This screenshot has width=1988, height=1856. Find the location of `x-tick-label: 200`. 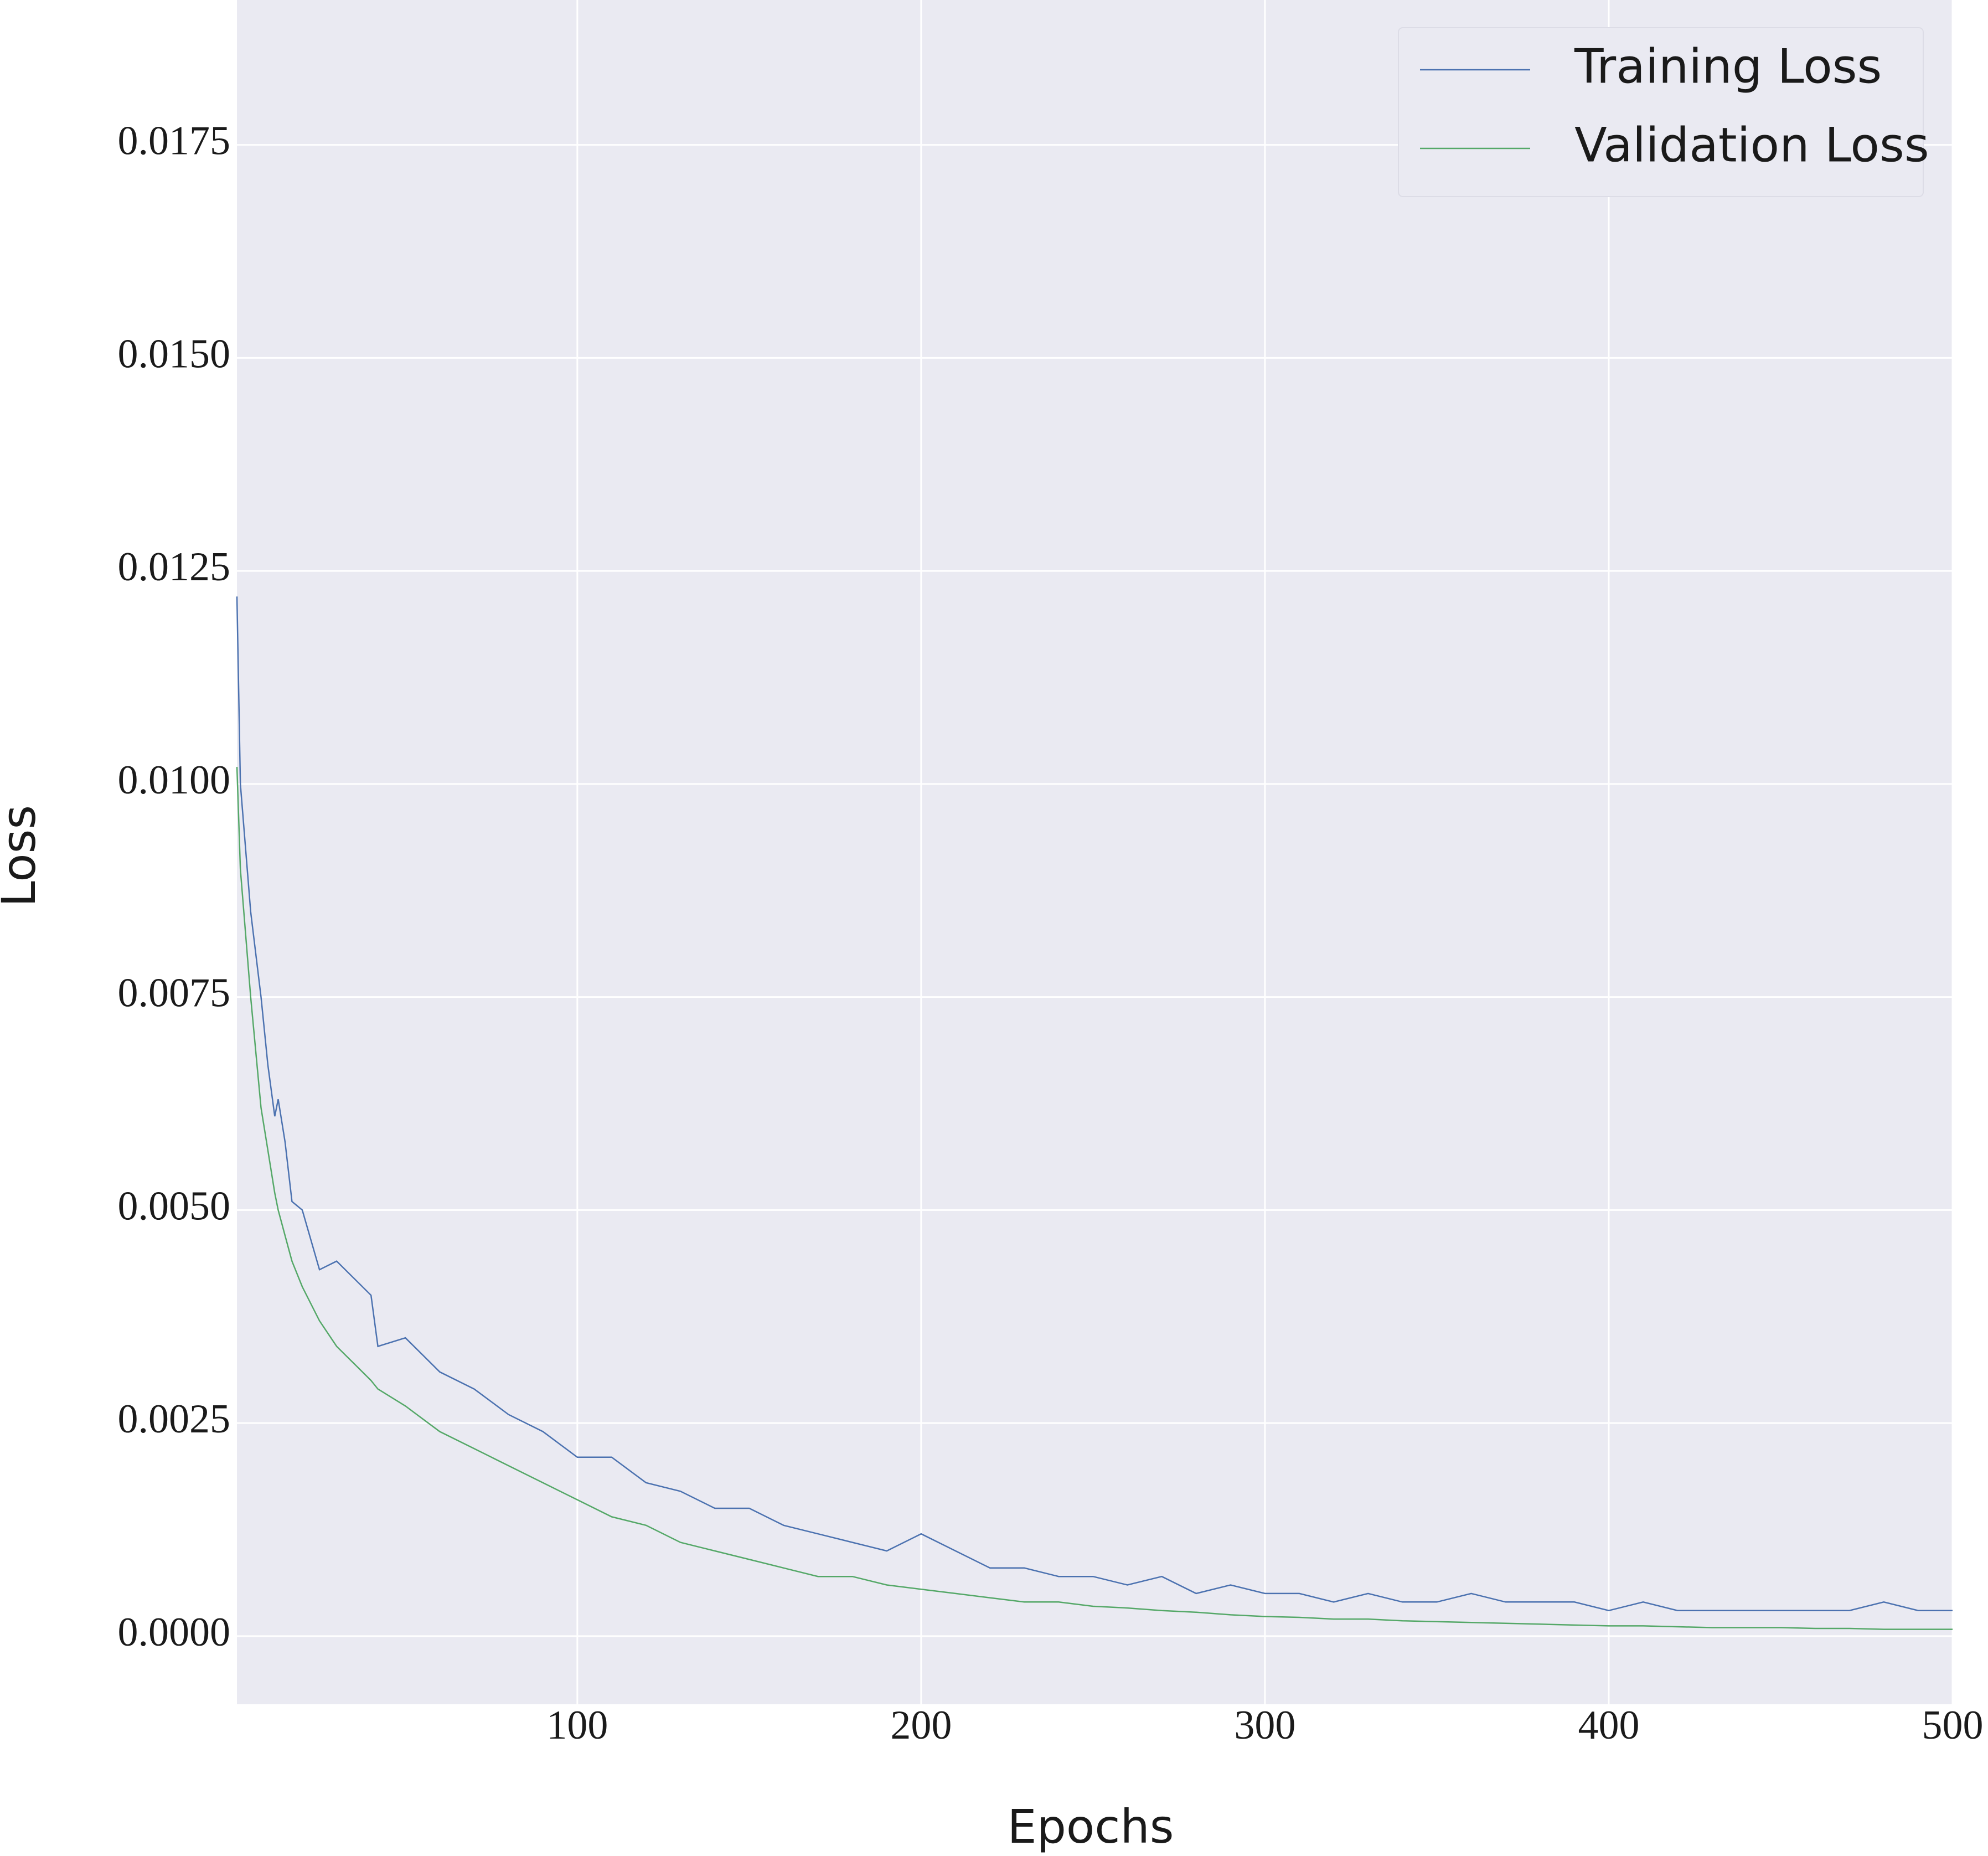

x-tick-label: 200 is located at coordinates (921, 1725).